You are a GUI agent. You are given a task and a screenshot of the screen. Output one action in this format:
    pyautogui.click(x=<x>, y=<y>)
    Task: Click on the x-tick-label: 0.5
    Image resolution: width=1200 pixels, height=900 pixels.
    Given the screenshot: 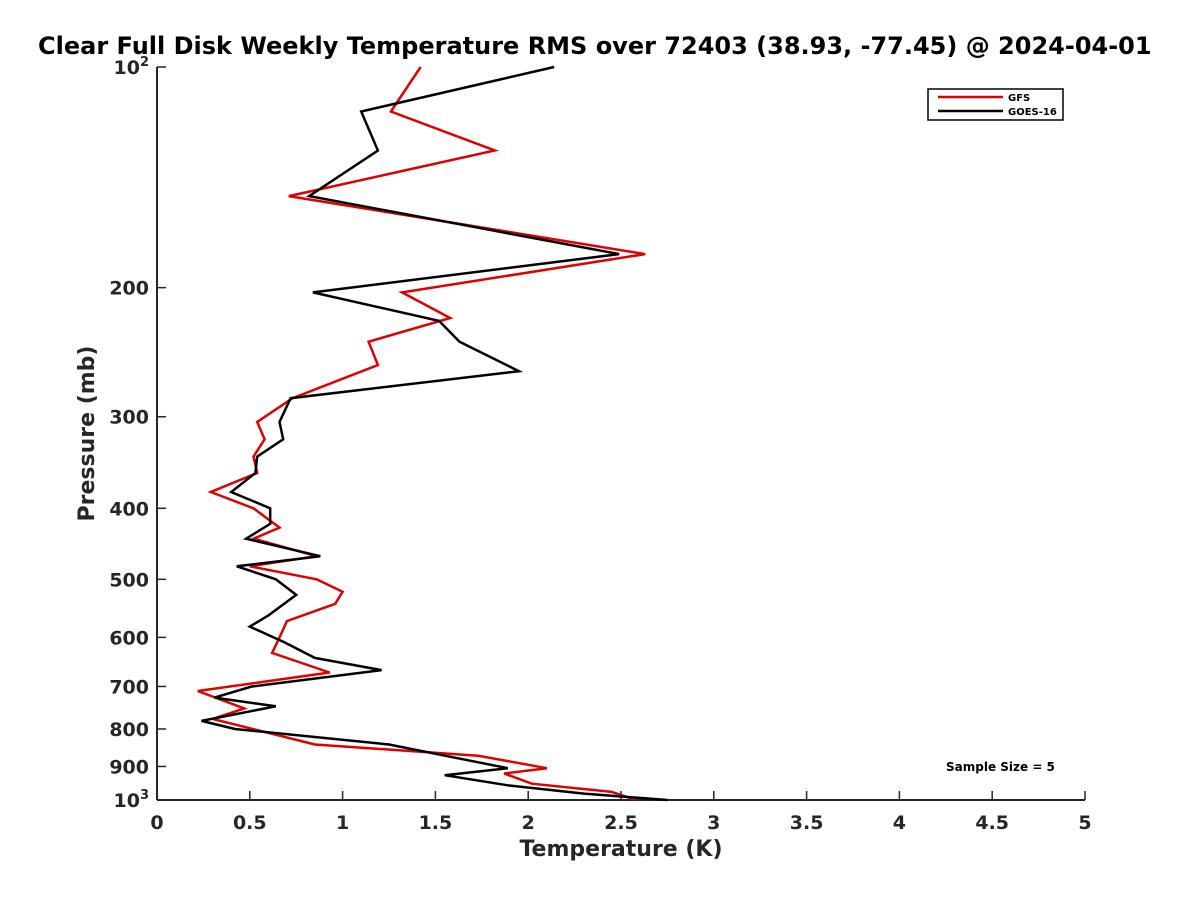 What is the action you would take?
    pyautogui.click(x=250, y=823)
    